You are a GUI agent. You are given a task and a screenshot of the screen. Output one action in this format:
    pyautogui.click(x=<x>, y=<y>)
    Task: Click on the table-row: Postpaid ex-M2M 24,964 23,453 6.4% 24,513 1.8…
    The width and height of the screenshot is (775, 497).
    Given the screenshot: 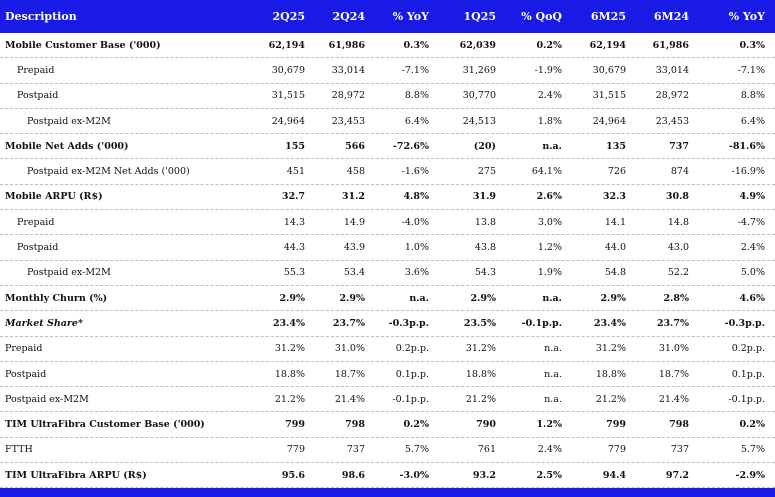 What is the action you would take?
    pyautogui.click(x=387, y=122)
    